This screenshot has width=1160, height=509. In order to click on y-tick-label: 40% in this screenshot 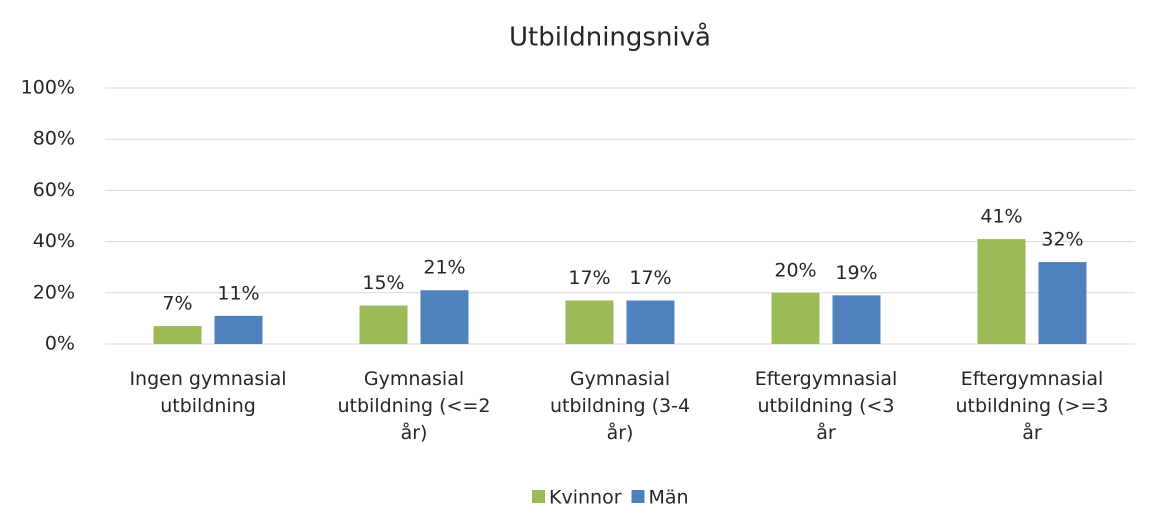, I will do `click(54, 241)`.